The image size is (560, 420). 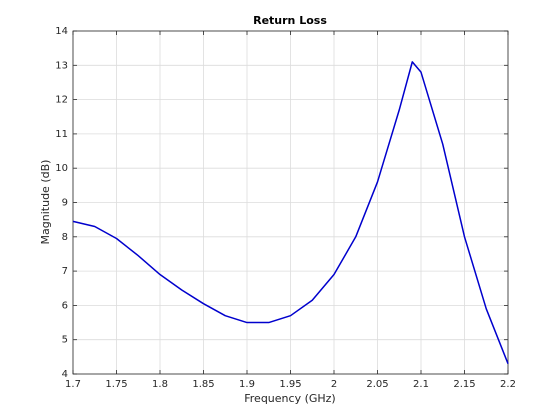 What do you see at coordinates (65, 237) in the screenshot?
I see `y-tick-label: 8` at bounding box center [65, 237].